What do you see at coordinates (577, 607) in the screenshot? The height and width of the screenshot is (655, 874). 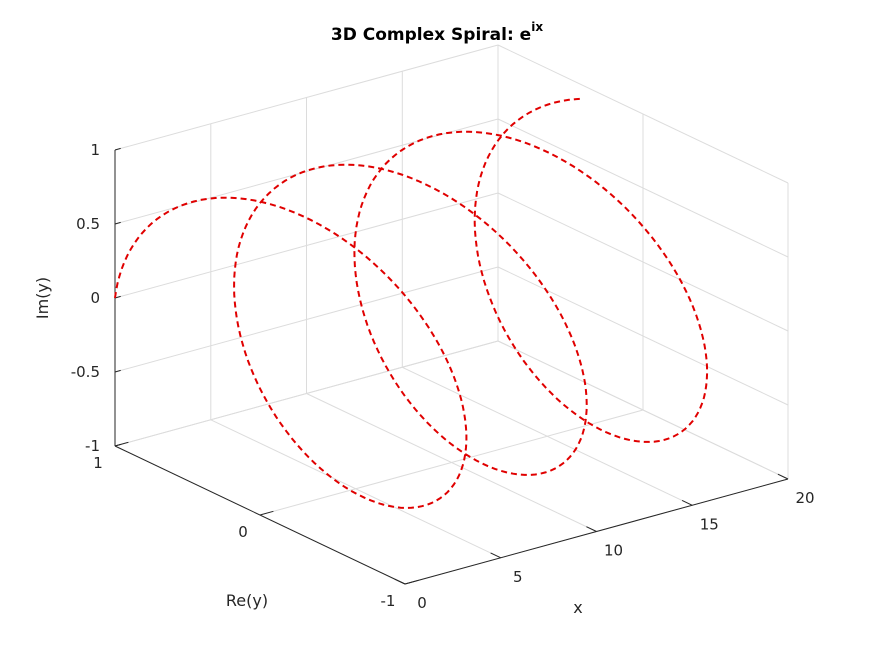 I see `x-axis-label: x` at bounding box center [577, 607].